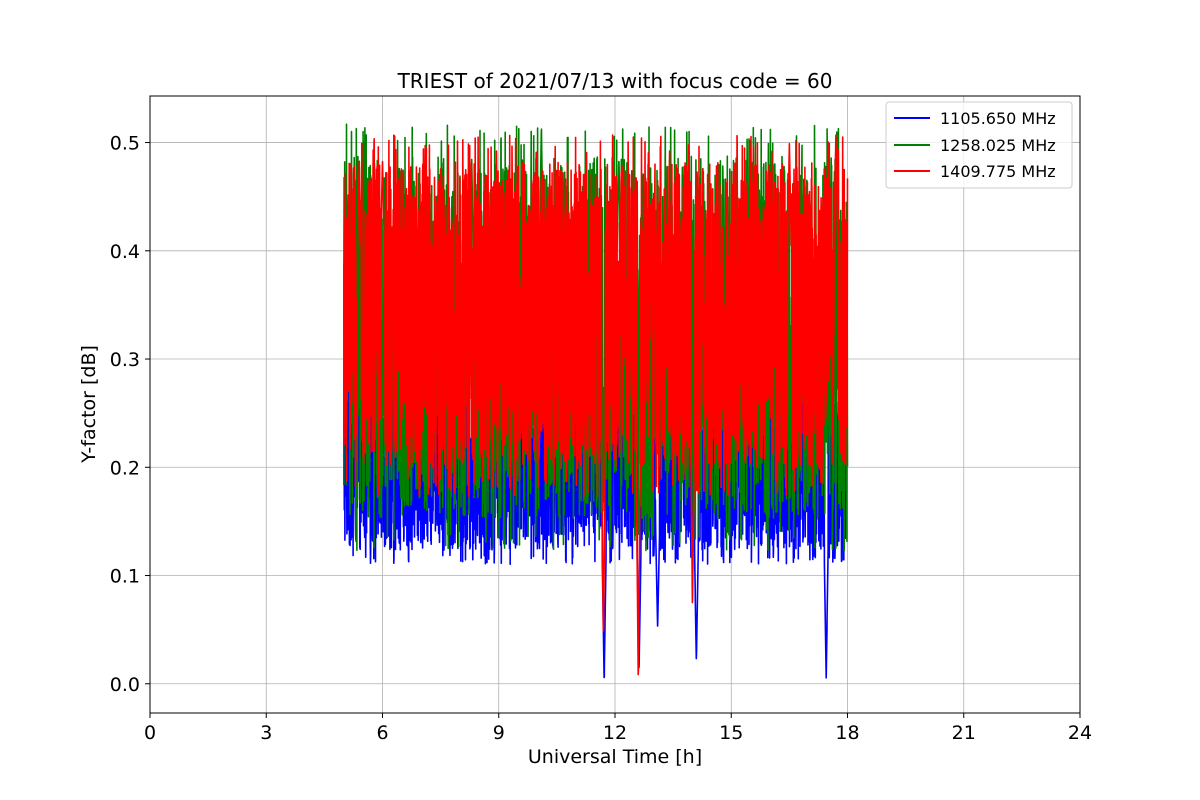 This screenshot has width=1200, height=800. I want to click on x-tick-label-8: 24, so click(1080, 733).